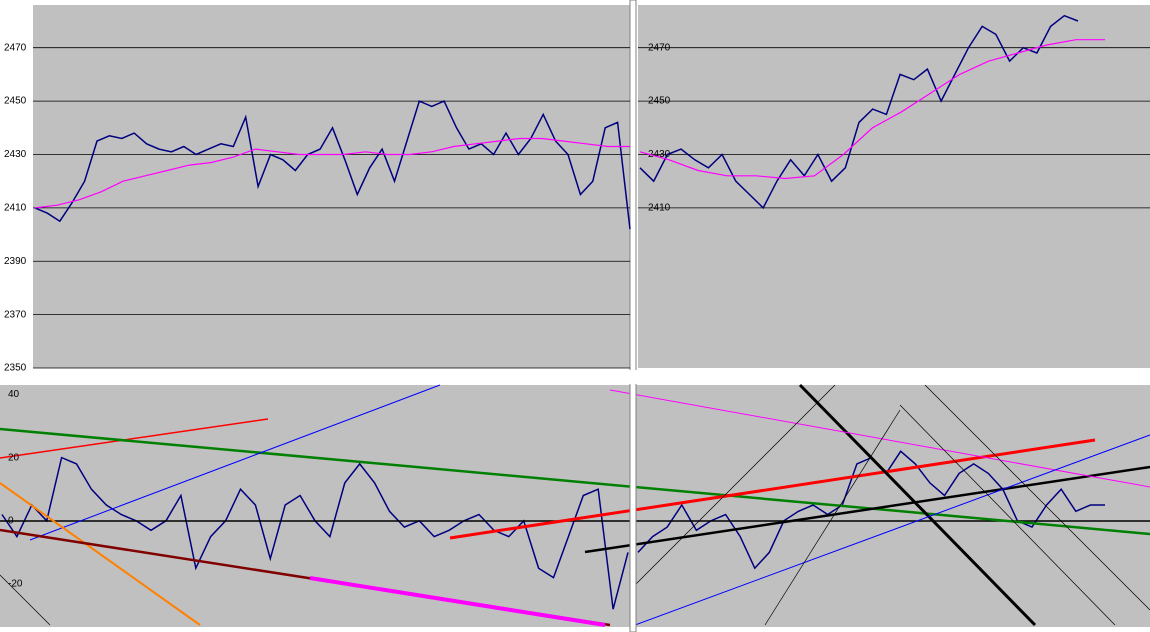 The height and width of the screenshot is (632, 1150). Describe the element at coordinates (11, 520) in the screenshot. I see `y-tick-label: 0` at that location.